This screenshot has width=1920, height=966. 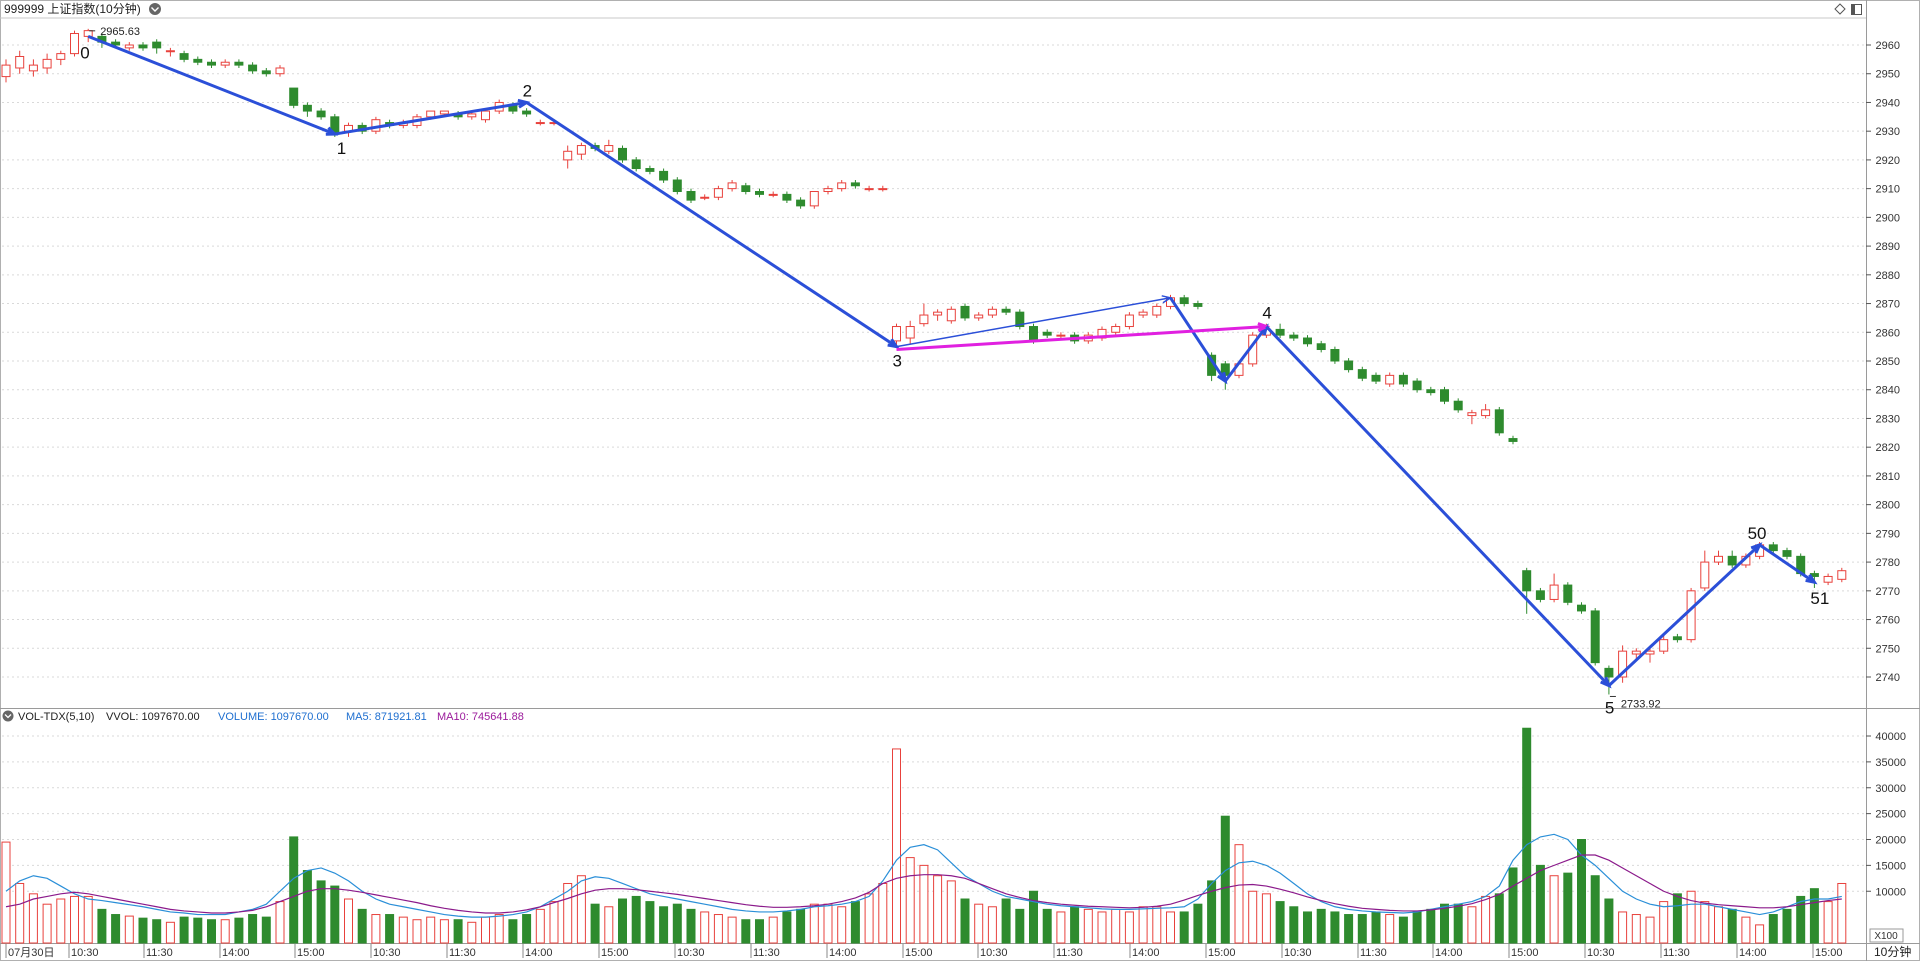 I want to click on wave-label: 1, so click(x=341, y=148).